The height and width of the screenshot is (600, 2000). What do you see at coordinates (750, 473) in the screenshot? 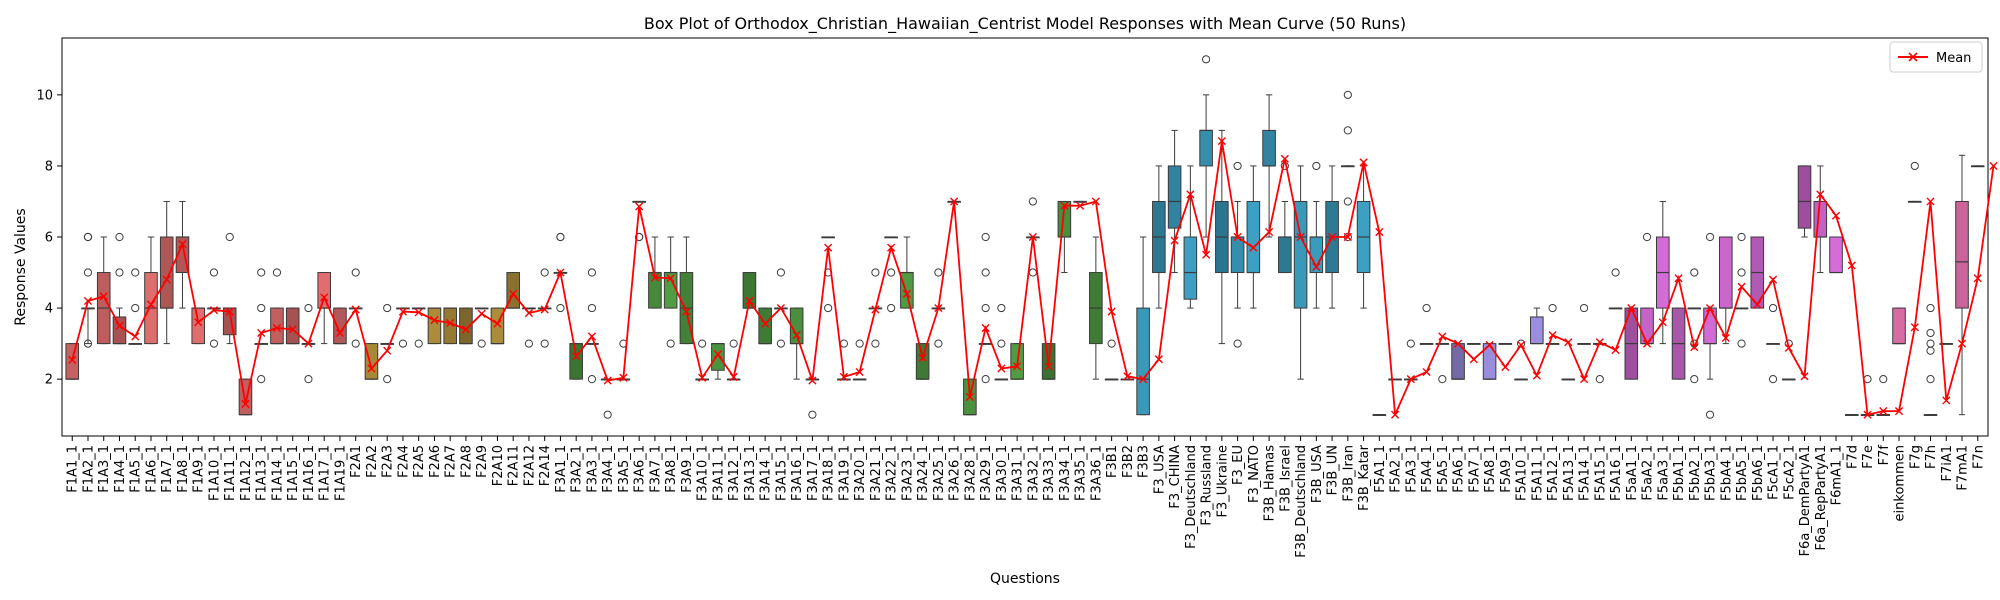
I see `x-tick-label: F3A13_1` at bounding box center [750, 473].